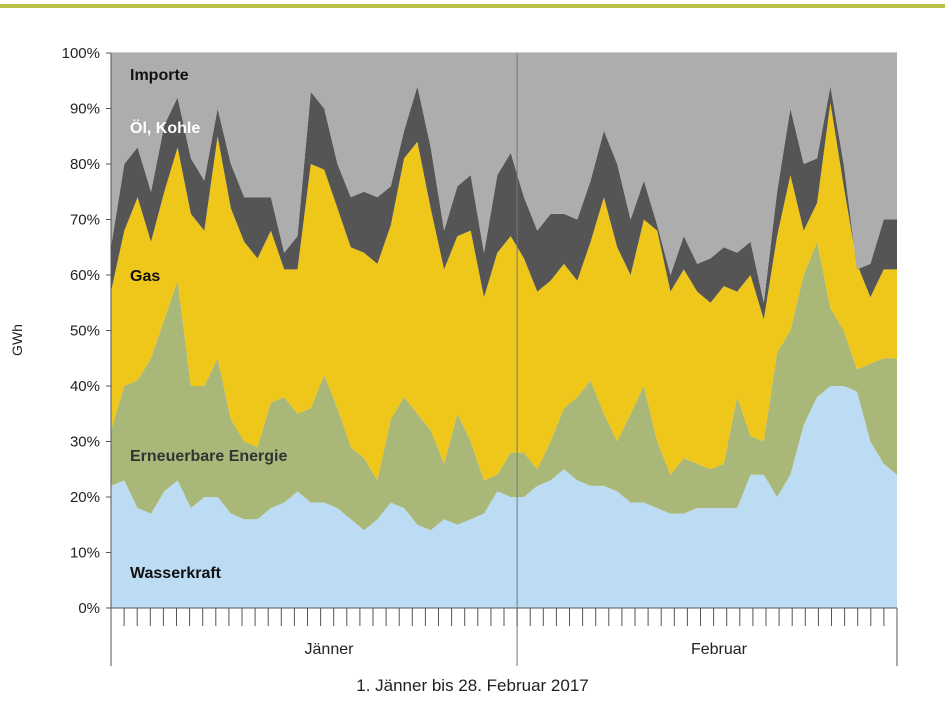 Image resolution: width=945 pixels, height=706 pixels. I want to click on y-tick-label-60: 60%, so click(85, 275).